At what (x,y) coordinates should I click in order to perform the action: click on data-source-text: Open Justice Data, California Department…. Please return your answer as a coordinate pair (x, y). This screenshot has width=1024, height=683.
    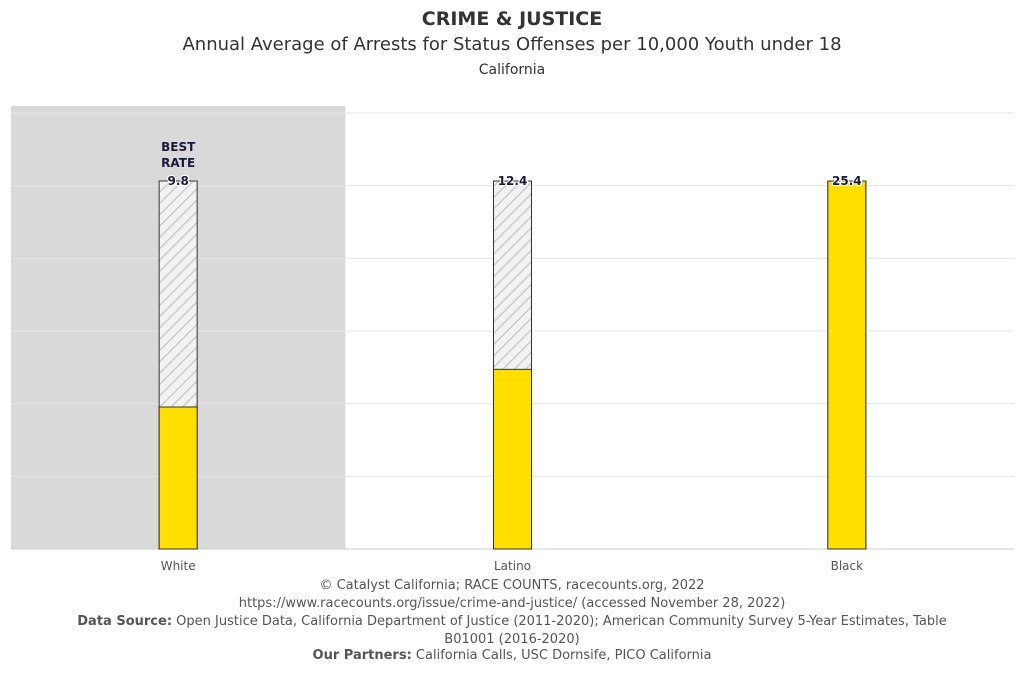
    Looking at the image, I should click on (561, 630).